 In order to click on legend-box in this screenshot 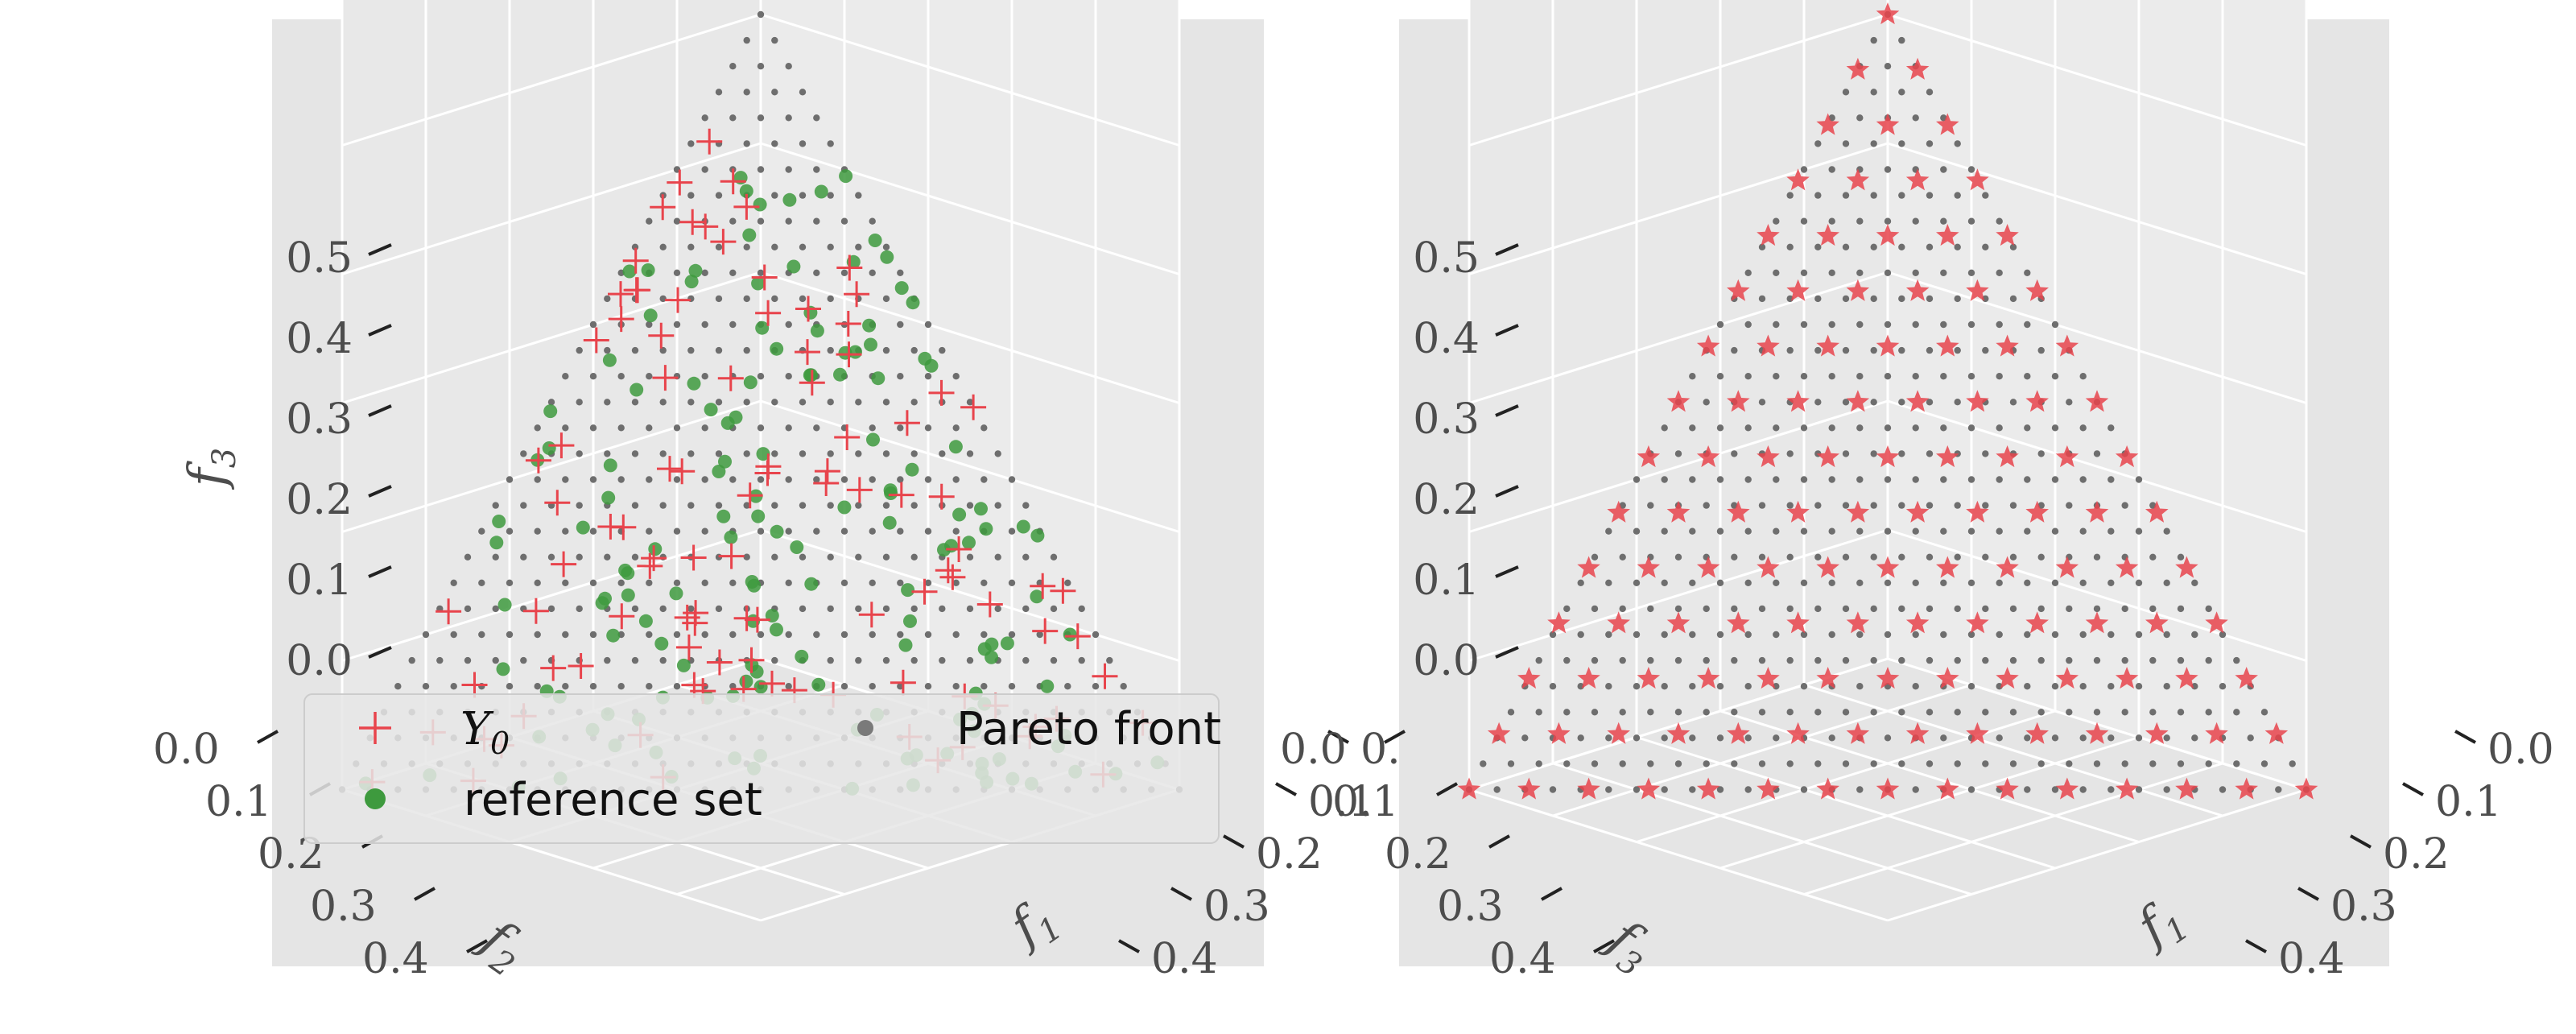, I will do `click(761, 768)`.